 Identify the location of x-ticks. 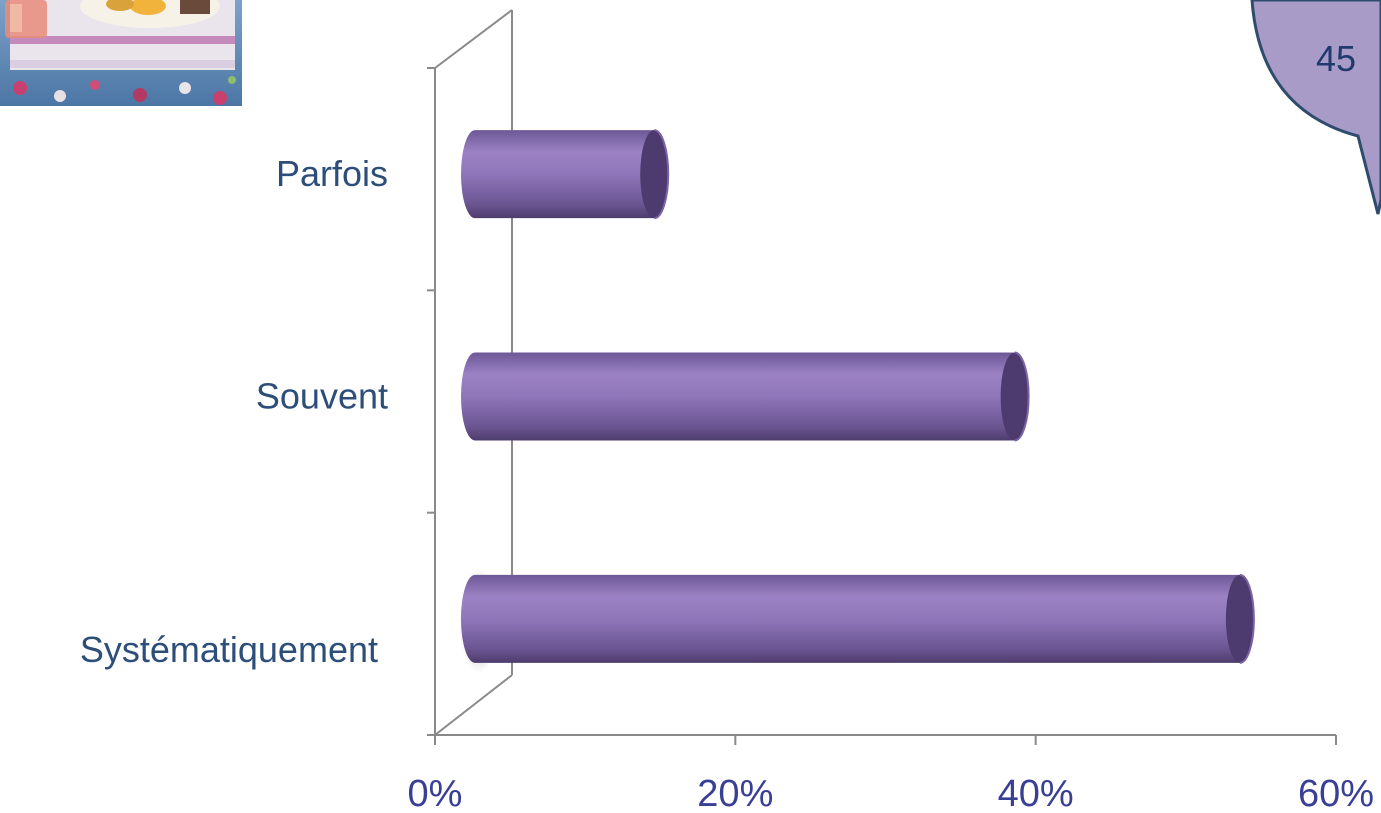
(885, 740).